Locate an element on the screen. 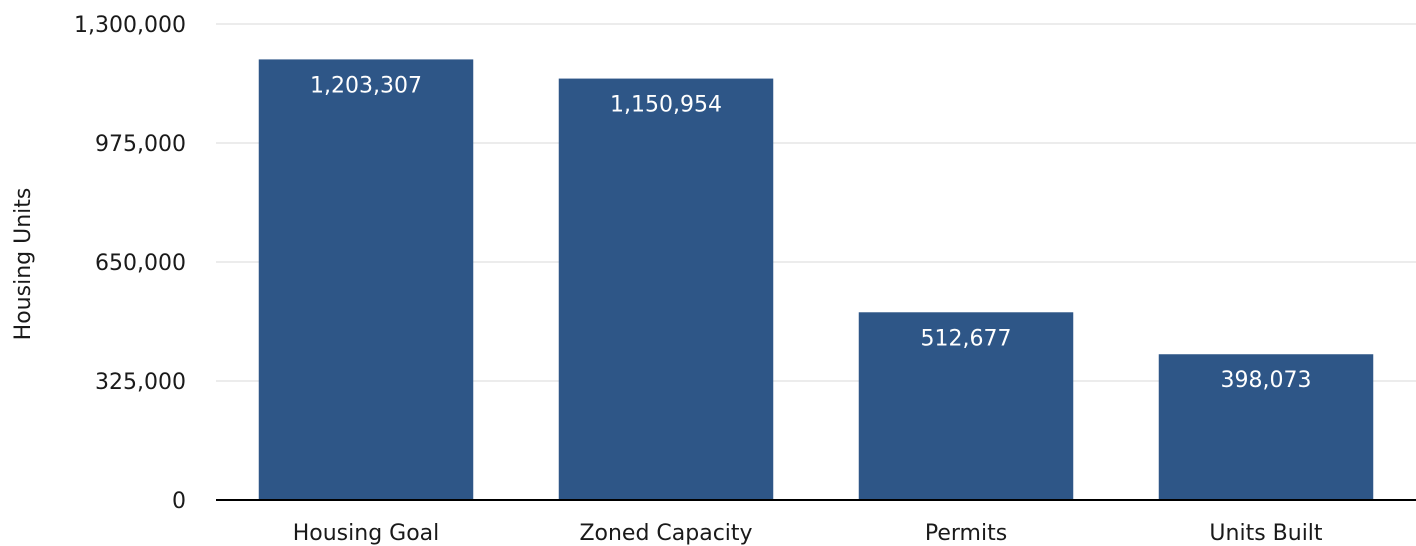 The height and width of the screenshot is (546, 1416). y-axis-ticks: 0 325,000 650,000 975,000 1,300,000 is located at coordinates (130, 263).